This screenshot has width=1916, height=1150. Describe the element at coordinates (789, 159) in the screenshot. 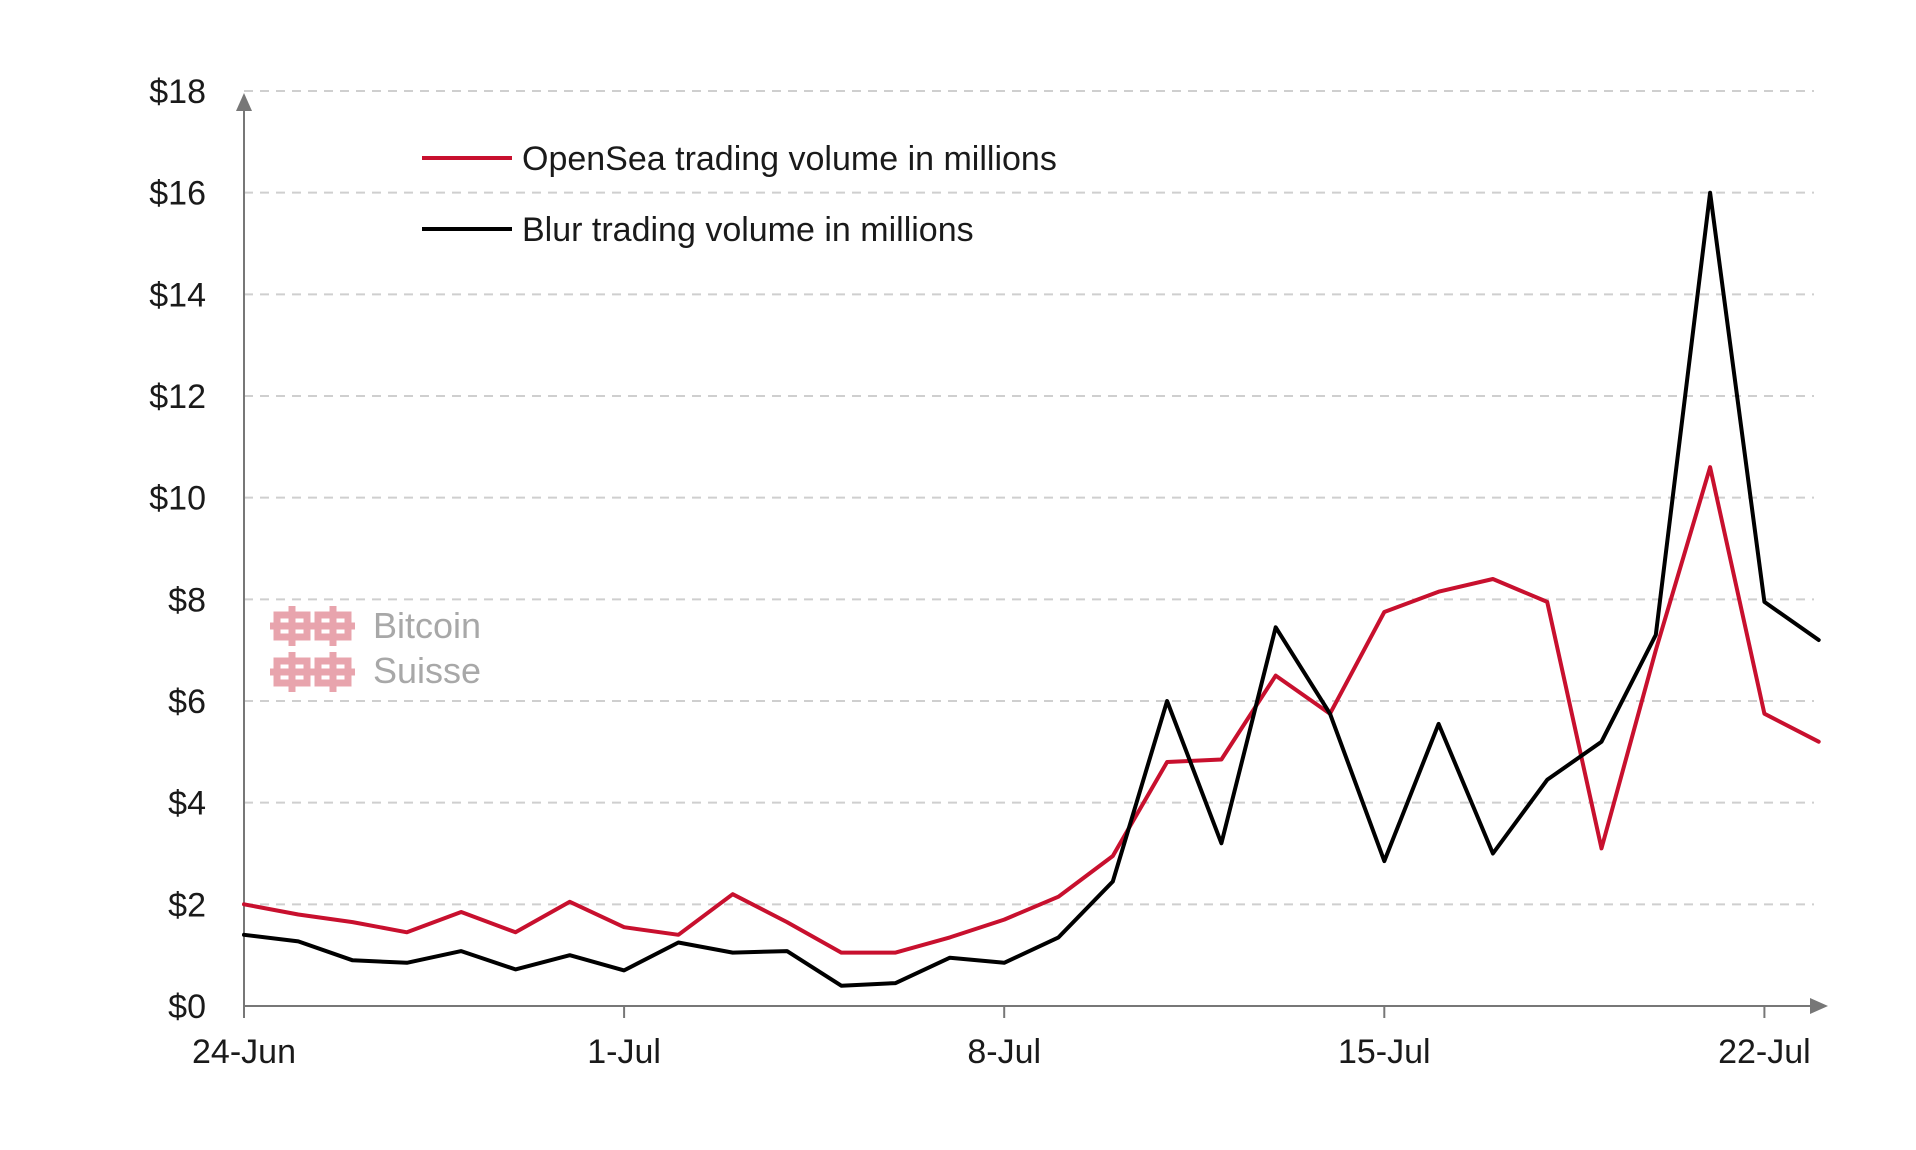

I see `legend-label-opensea: OpenSea trading volume in millions` at that location.